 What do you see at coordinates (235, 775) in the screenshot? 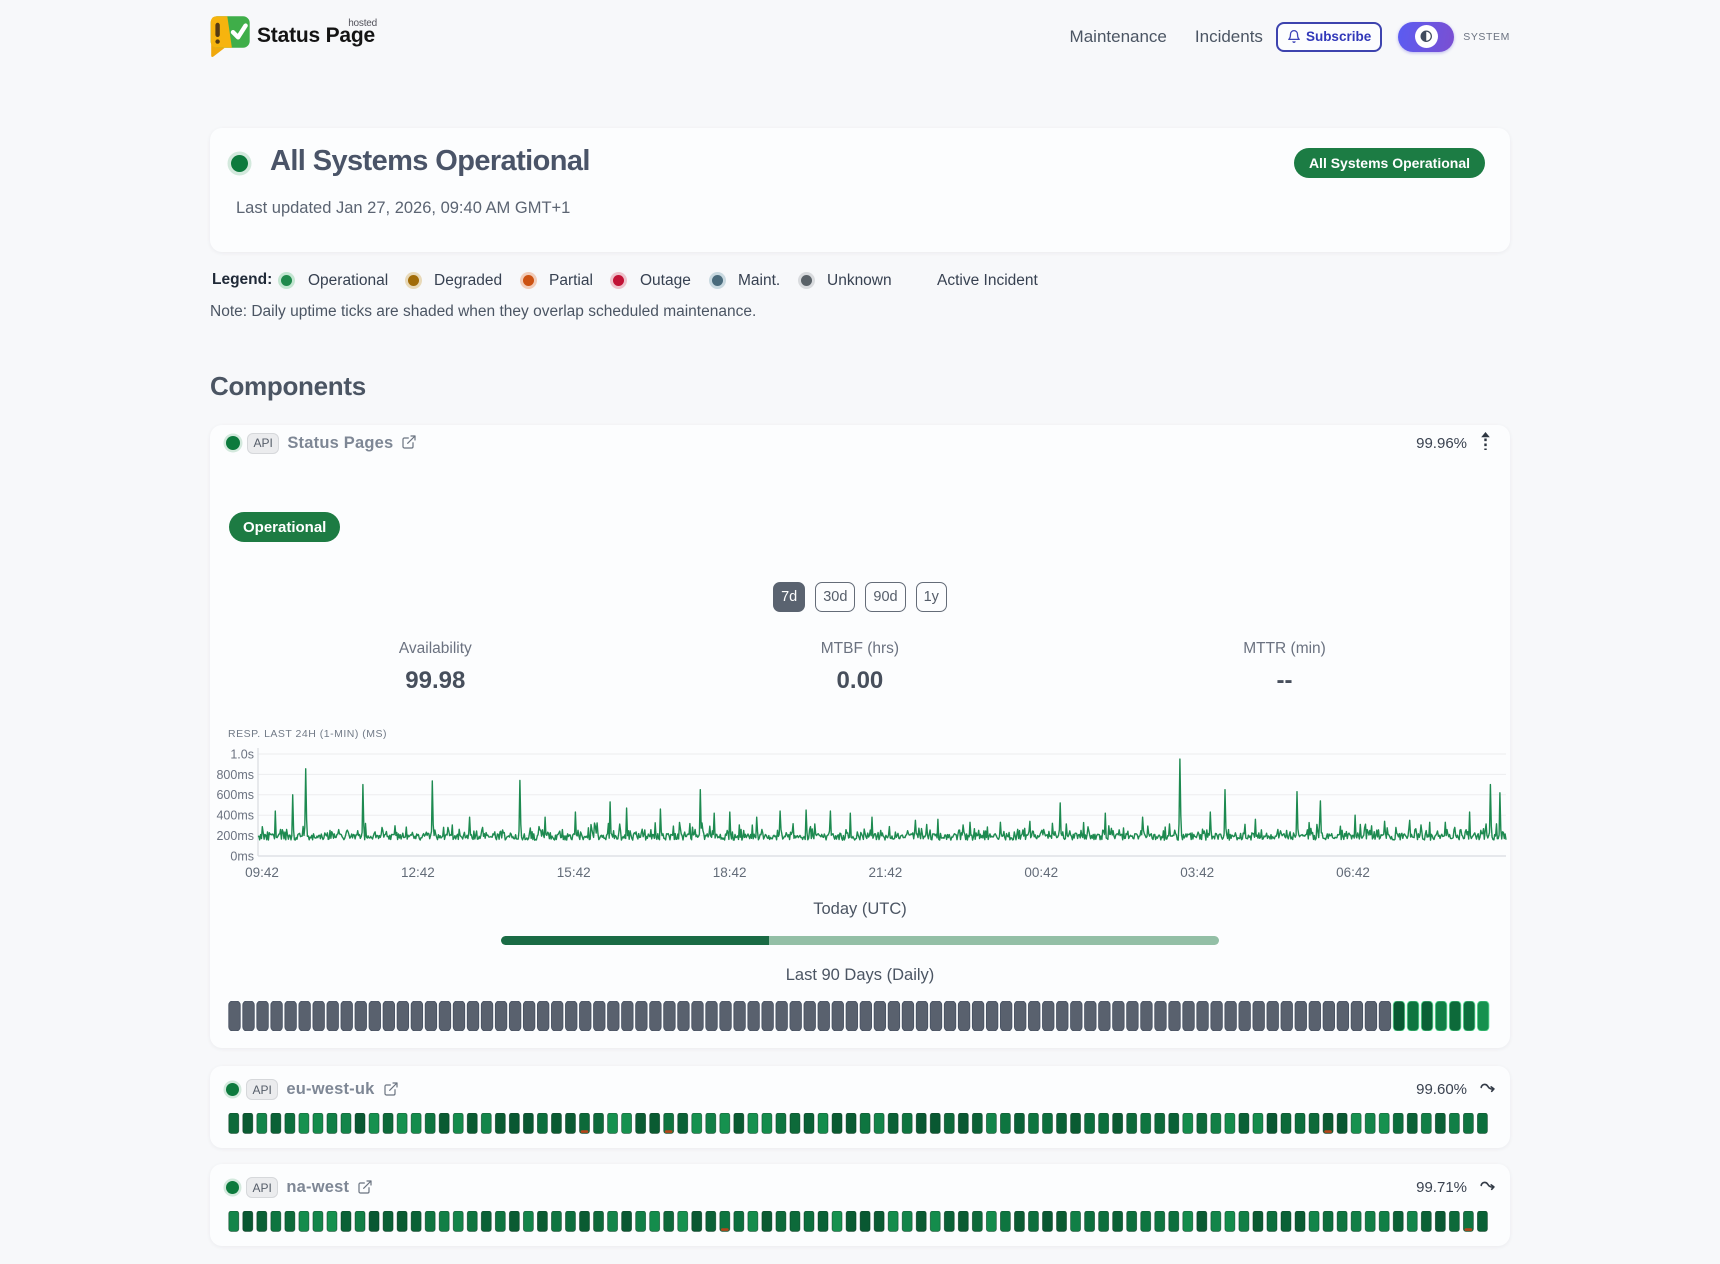
I see `svg-text: 800ms` at bounding box center [235, 775].